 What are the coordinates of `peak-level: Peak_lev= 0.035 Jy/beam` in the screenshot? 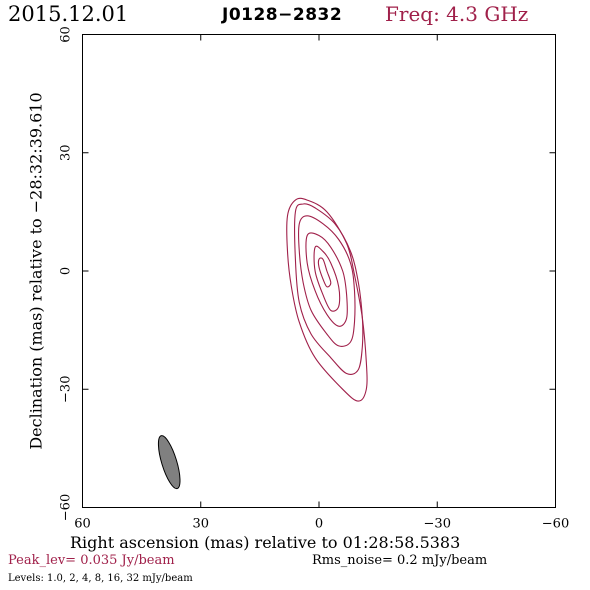 It's located at (91, 560).